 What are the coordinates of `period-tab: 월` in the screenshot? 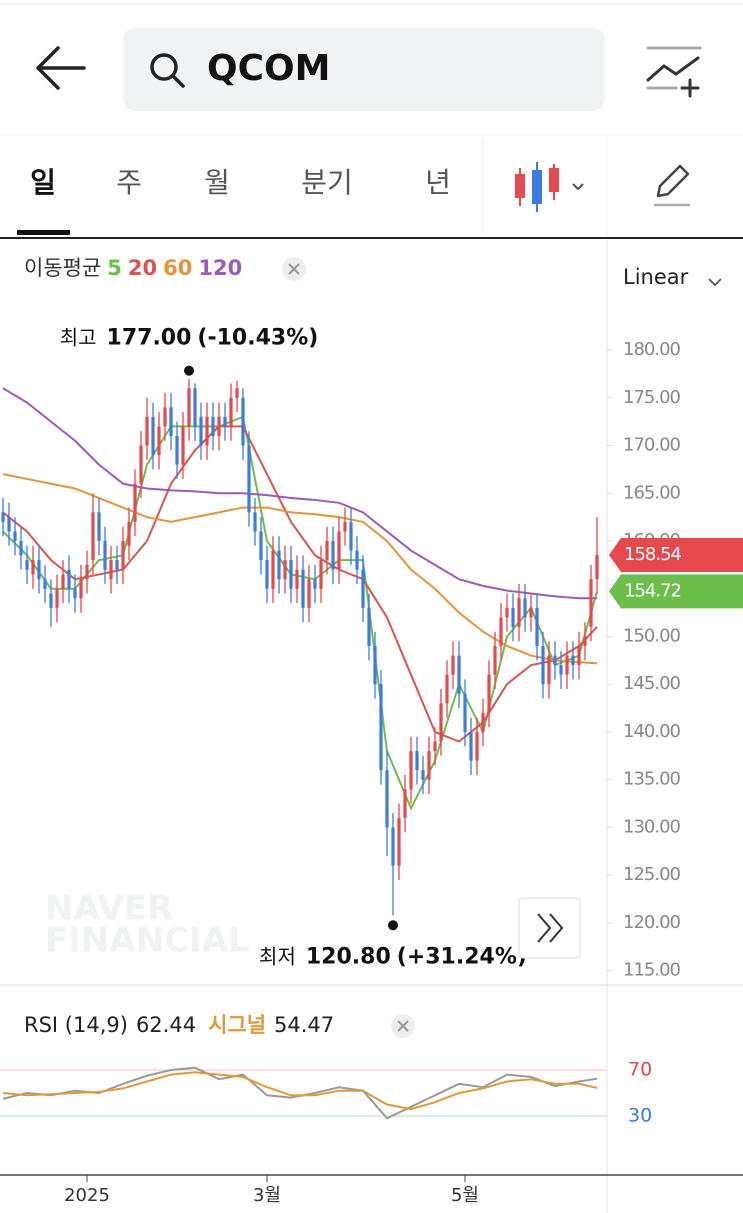 It's located at (217, 182).